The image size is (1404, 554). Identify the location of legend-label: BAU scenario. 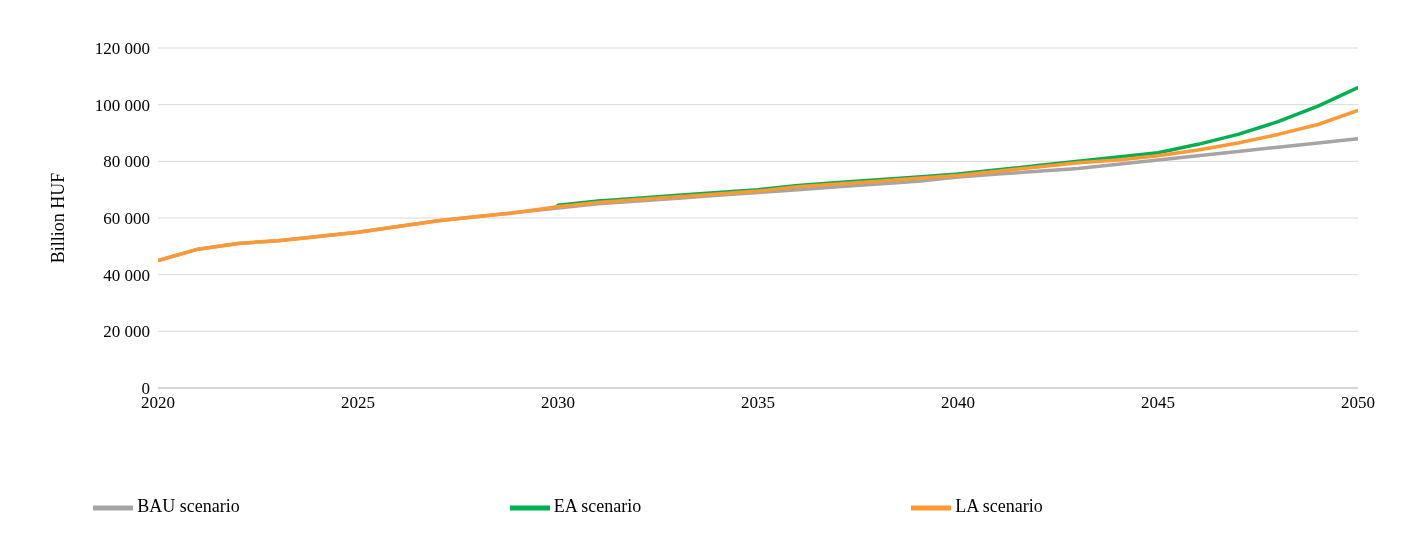
(188, 506).